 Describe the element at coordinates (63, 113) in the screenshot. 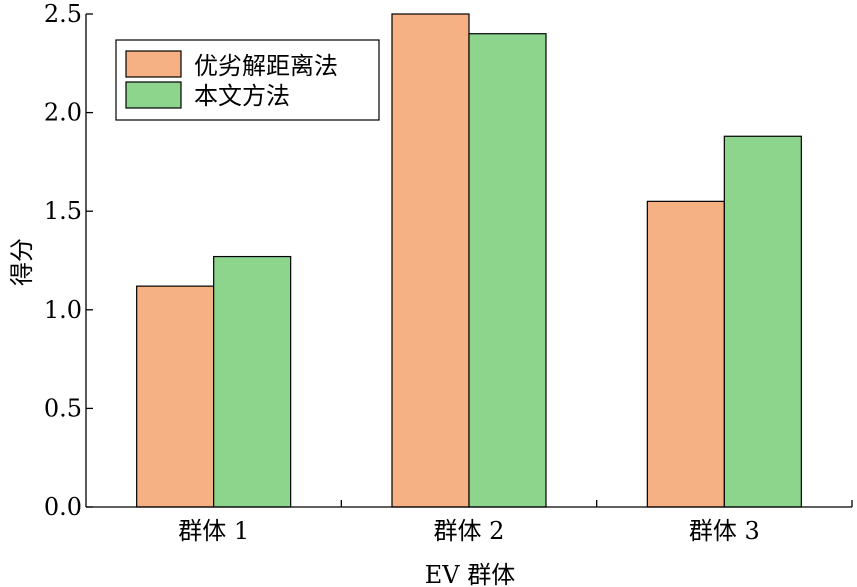

I see `y-tick-label: 2.0` at that location.